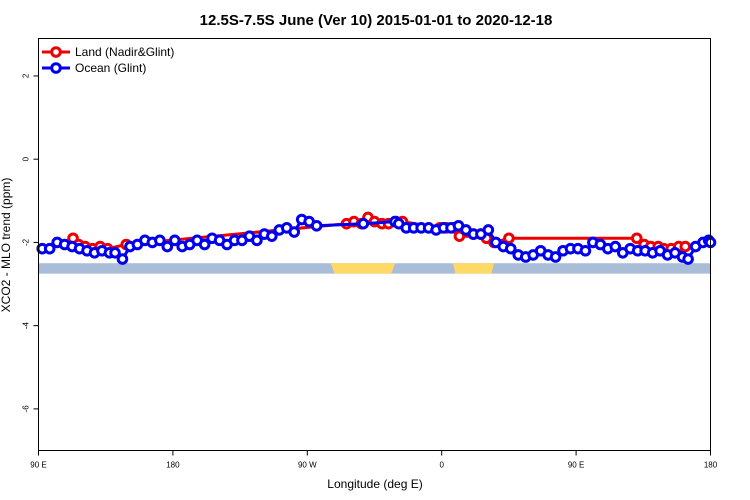 The height and width of the screenshot is (500, 750). What do you see at coordinates (173, 465) in the screenshot?
I see `x-tick-label-1: 180` at bounding box center [173, 465].